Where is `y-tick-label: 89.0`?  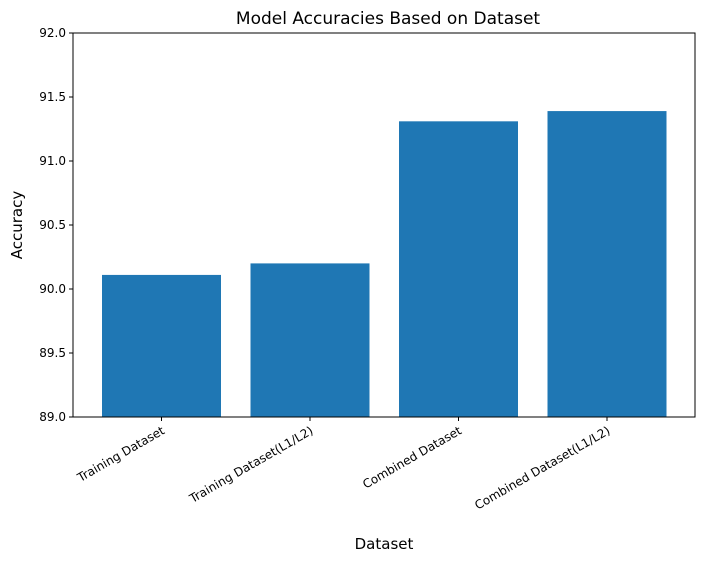 y-tick-label: 89.0 is located at coordinates (52, 417).